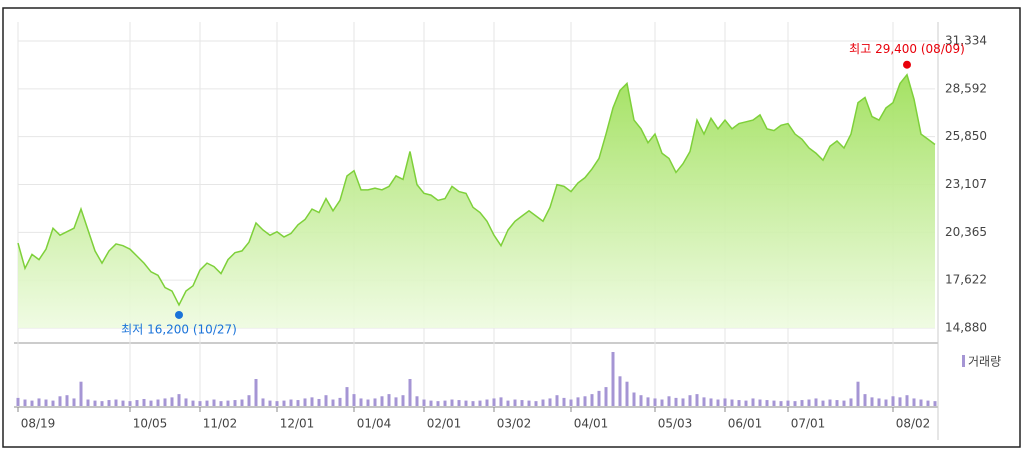 The image size is (1024, 452). Describe the element at coordinates (297, 424) in the screenshot. I see `x-tick-label: 12/01` at that location.